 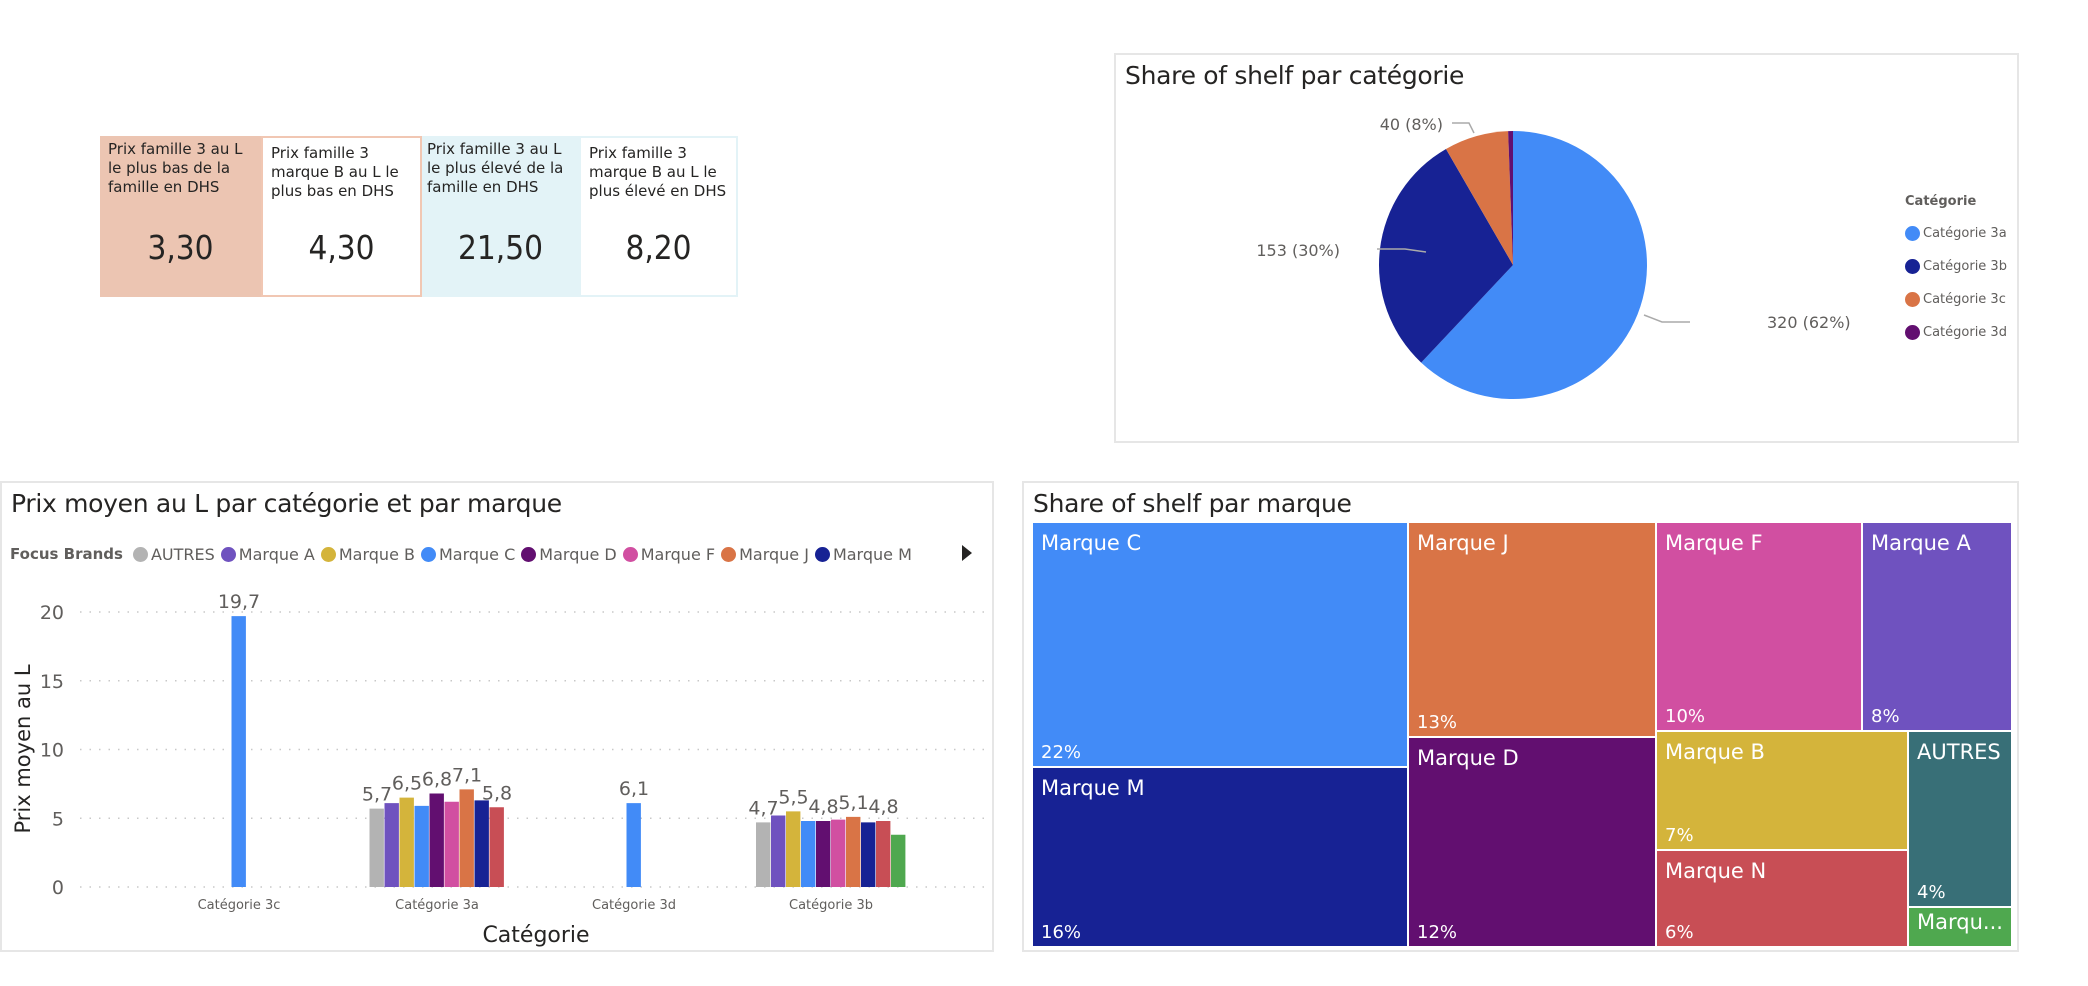 I want to click on pie-legend-item: Catégorie 3a, so click(x=1956, y=233).